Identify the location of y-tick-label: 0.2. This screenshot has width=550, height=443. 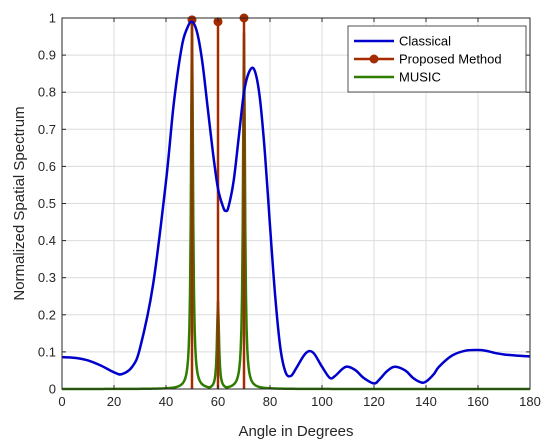
(47, 314).